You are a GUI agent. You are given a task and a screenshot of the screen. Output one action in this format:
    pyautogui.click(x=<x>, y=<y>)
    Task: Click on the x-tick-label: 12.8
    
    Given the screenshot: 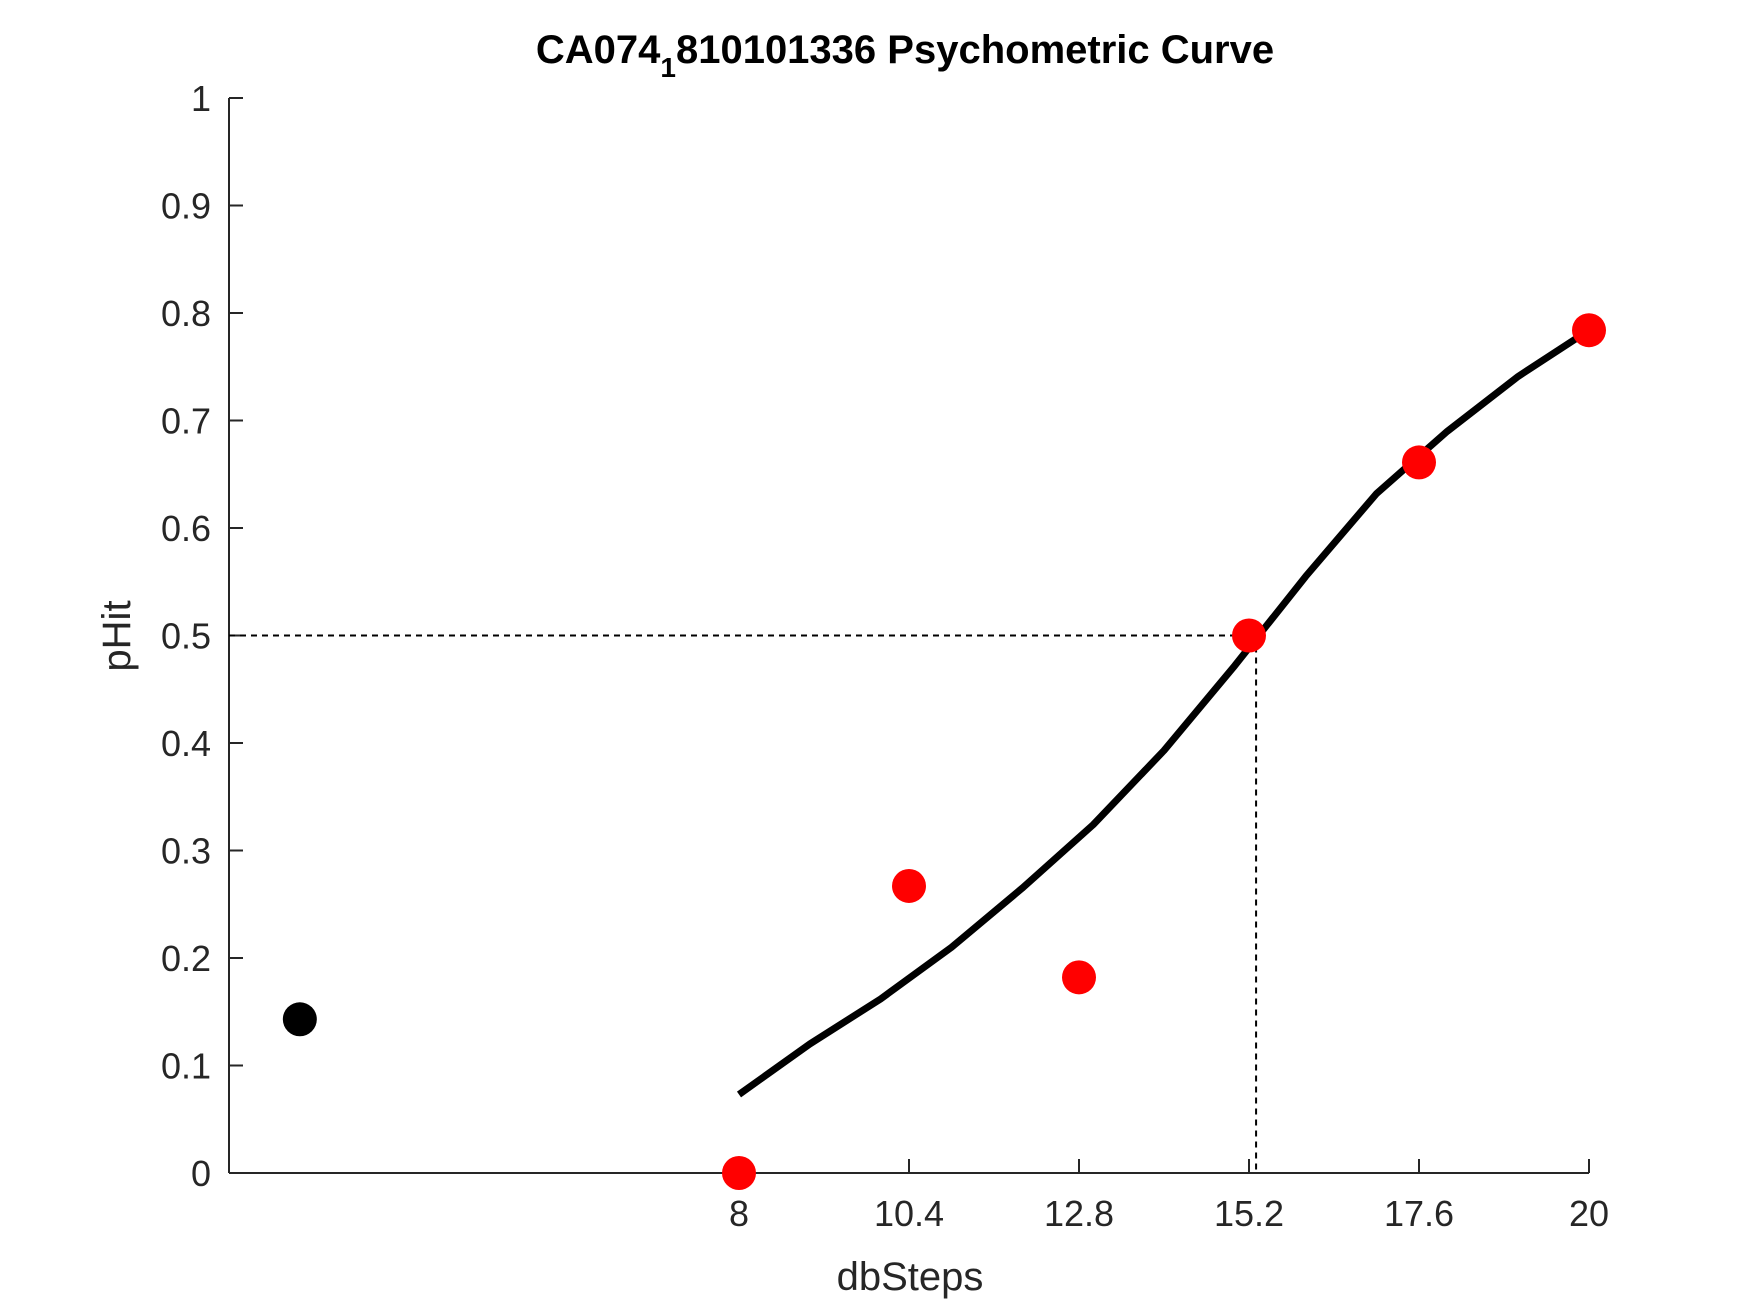 What is the action you would take?
    pyautogui.click(x=1079, y=1213)
    